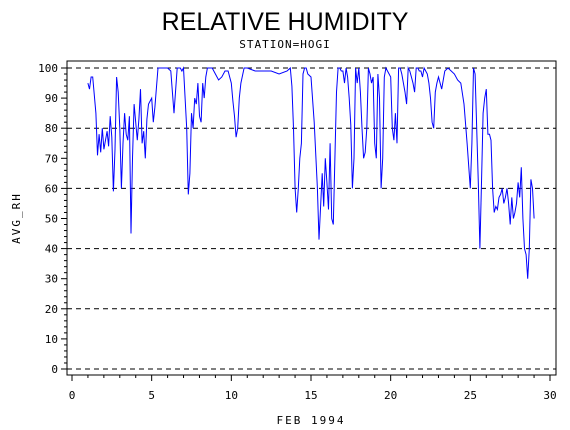  What do you see at coordinates (51, 98) in the screenshot?
I see `y-tick-label: 90` at bounding box center [51, 98].